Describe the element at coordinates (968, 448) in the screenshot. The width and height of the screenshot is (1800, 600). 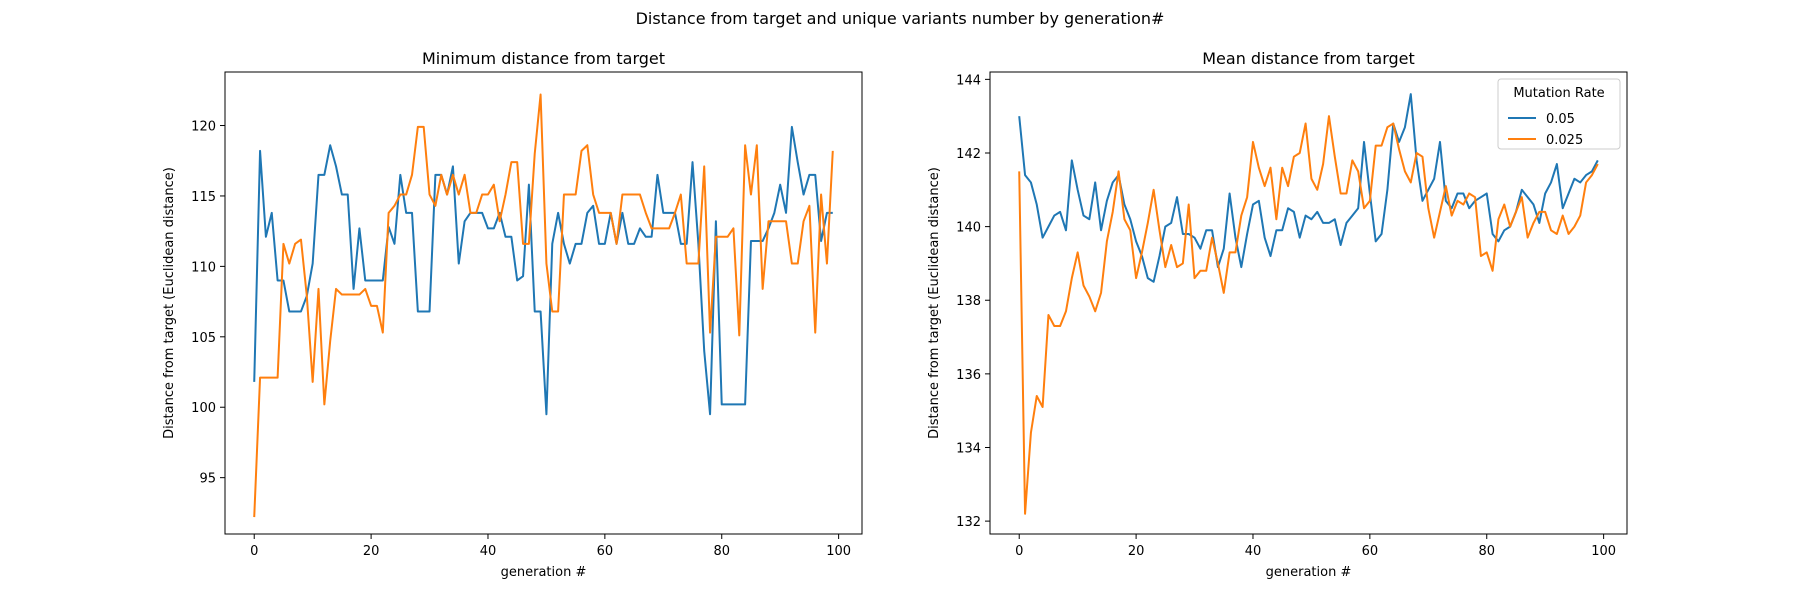
I see `y-tick-label: 134` at that location.